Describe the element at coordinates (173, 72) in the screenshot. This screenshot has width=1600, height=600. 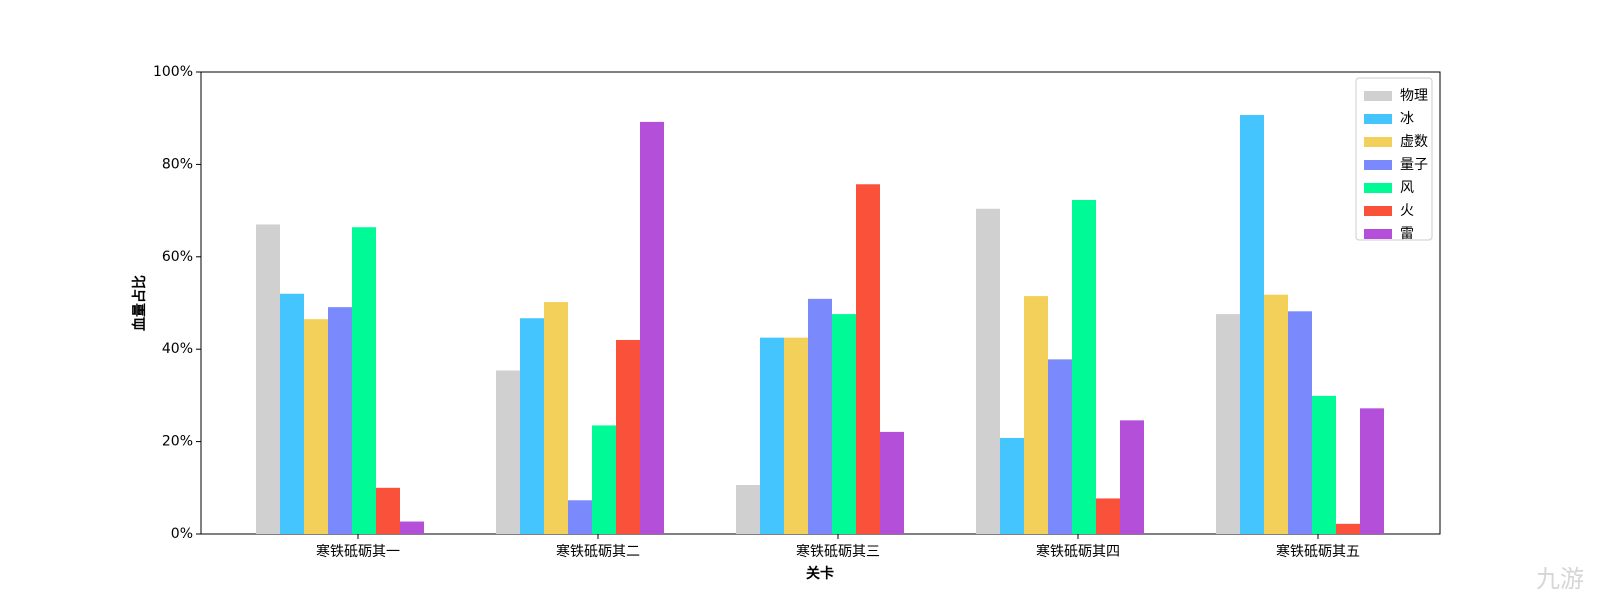
I see `y-tick-label: 100%` at that location.